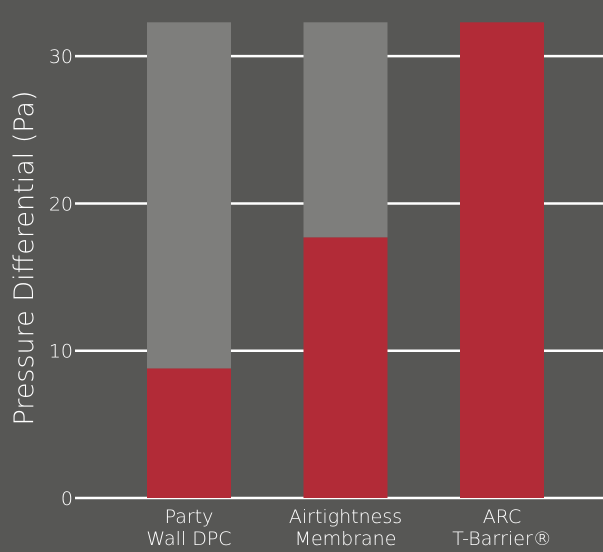 This screenshot has width=603, height=552. Describe the element at coordinates (188, 528) in the screenshot. I see `x-category-label: Party Wall DPC` at that location.